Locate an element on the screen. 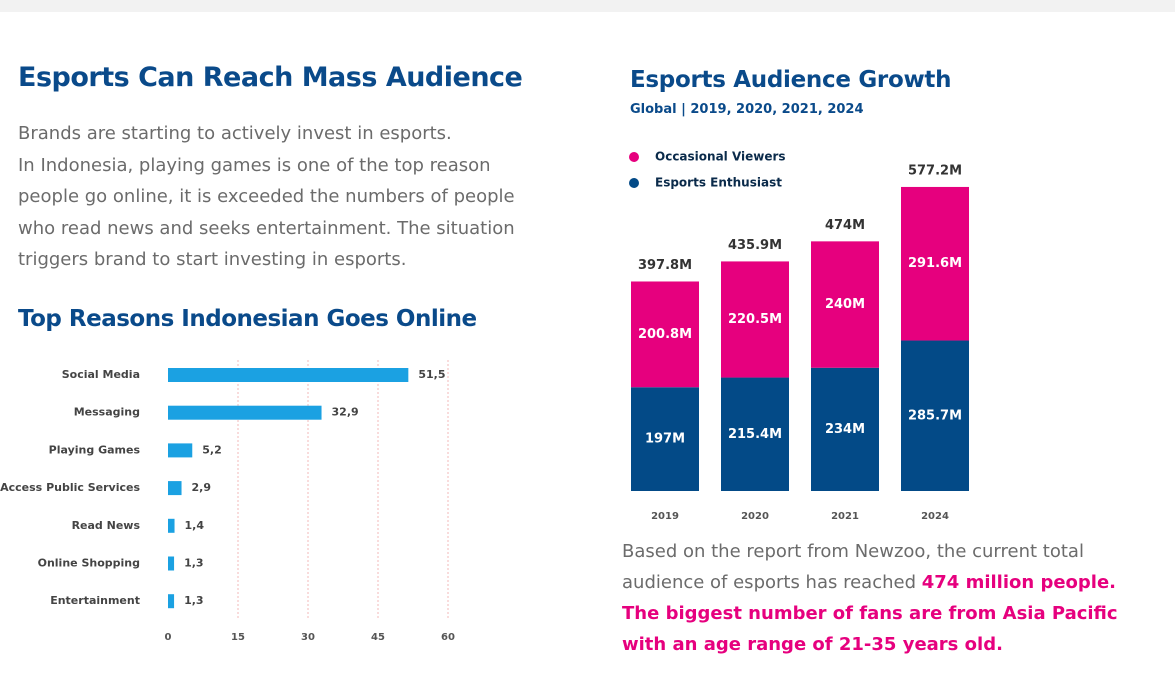 The image size is (1175, 691). x-tick-label: 2021 is located at coordinates (845, 516).